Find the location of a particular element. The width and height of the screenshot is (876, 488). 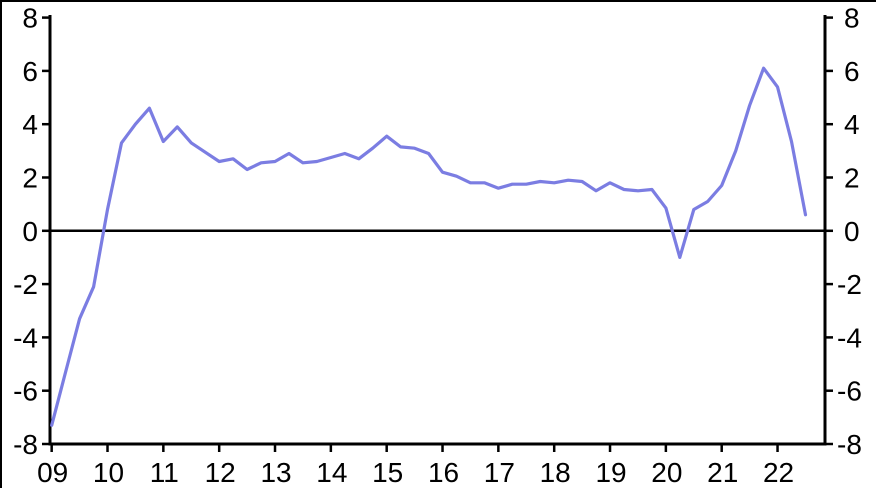

x-tick-label: 13 is located at coordinates (275, 472).